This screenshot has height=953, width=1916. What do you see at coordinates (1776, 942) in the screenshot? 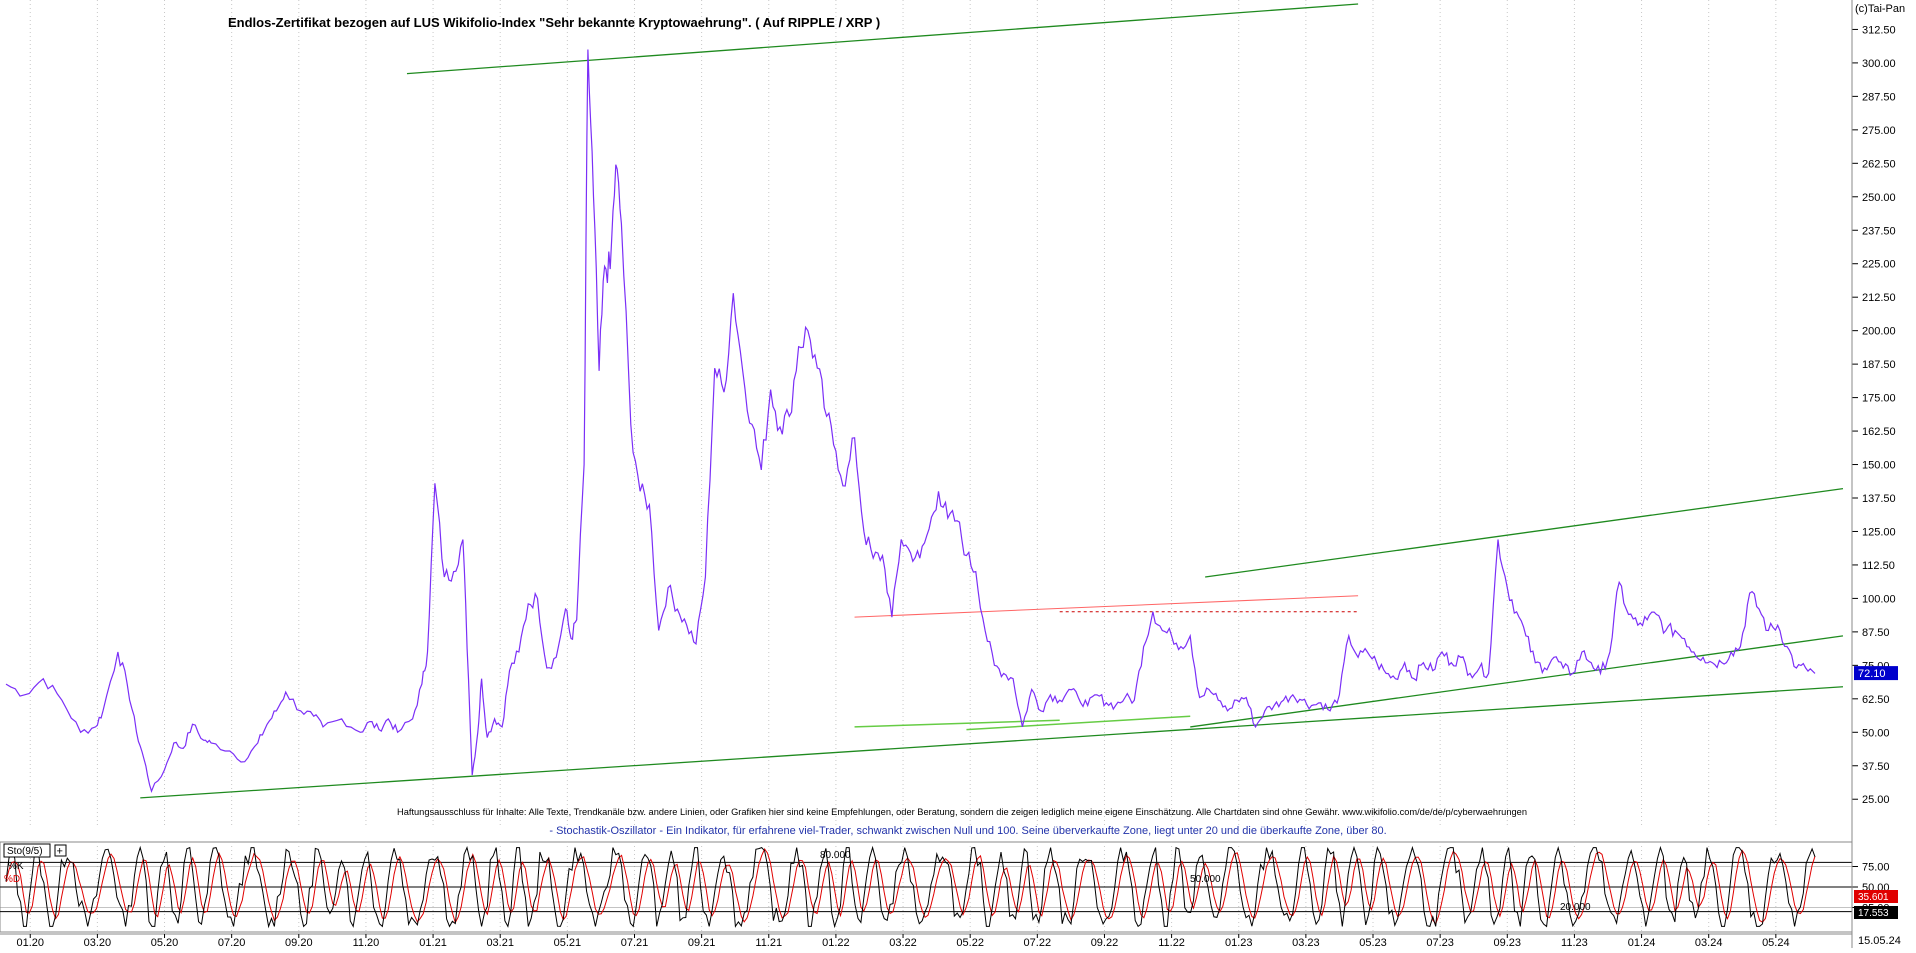
I see `x-tick-label: 05.24` at bounding box center [1776, 942].